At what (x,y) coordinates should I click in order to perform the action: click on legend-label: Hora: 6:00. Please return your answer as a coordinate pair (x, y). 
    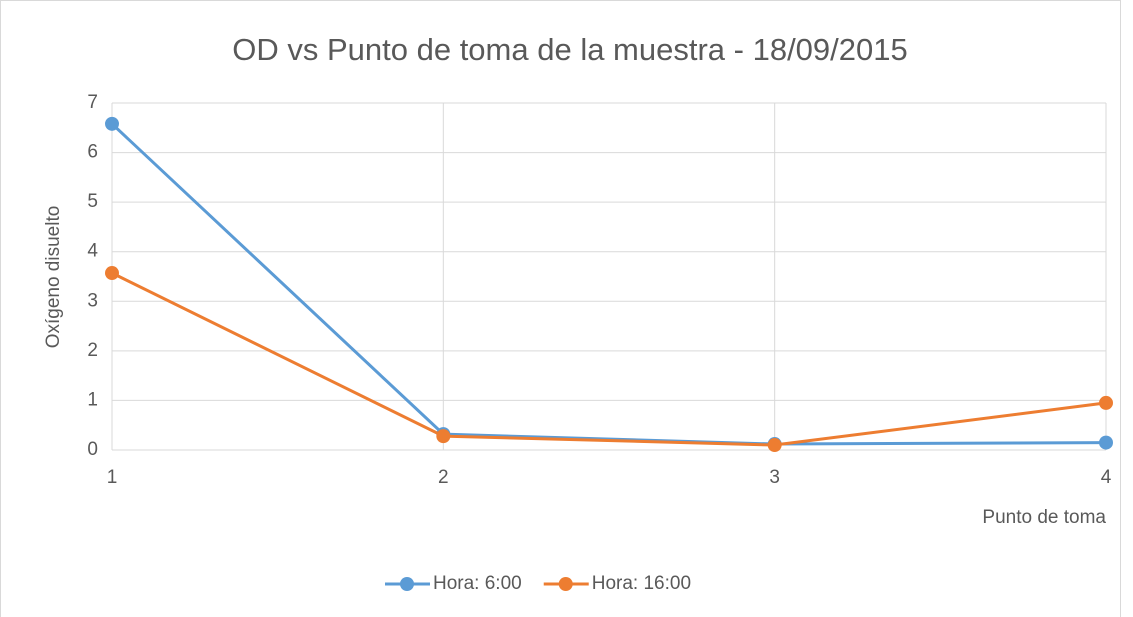
    Looking at the image, I should click on (477, 583).